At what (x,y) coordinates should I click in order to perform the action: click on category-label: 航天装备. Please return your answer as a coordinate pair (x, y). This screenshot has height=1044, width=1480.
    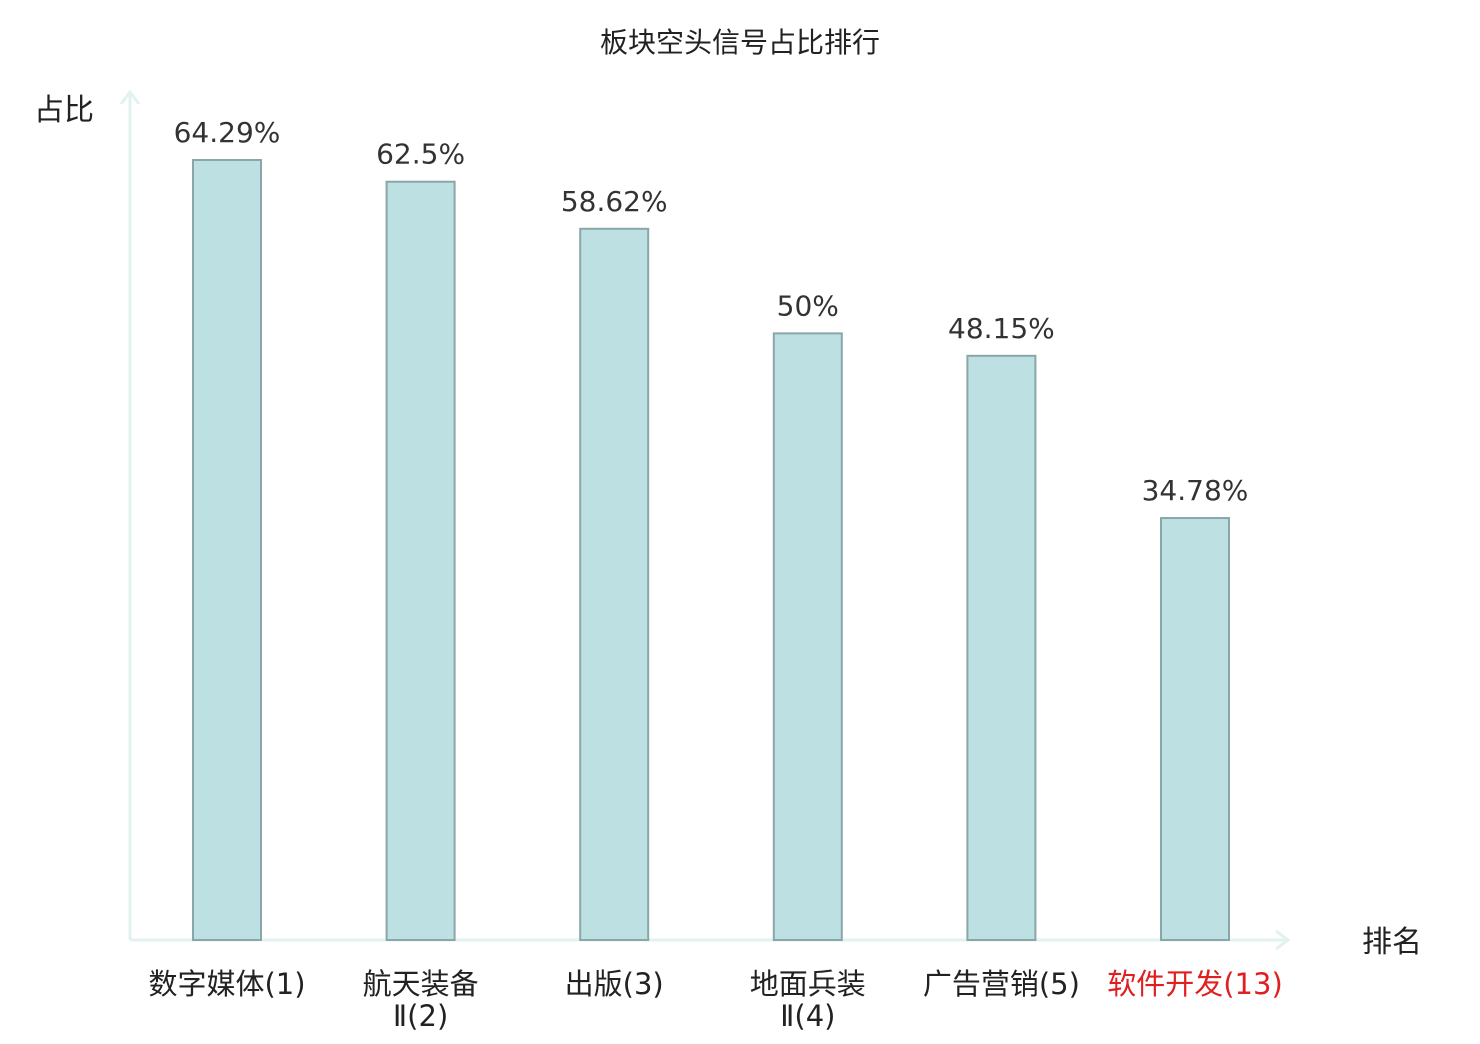
    Looking at the image, I should click on (421, 984).